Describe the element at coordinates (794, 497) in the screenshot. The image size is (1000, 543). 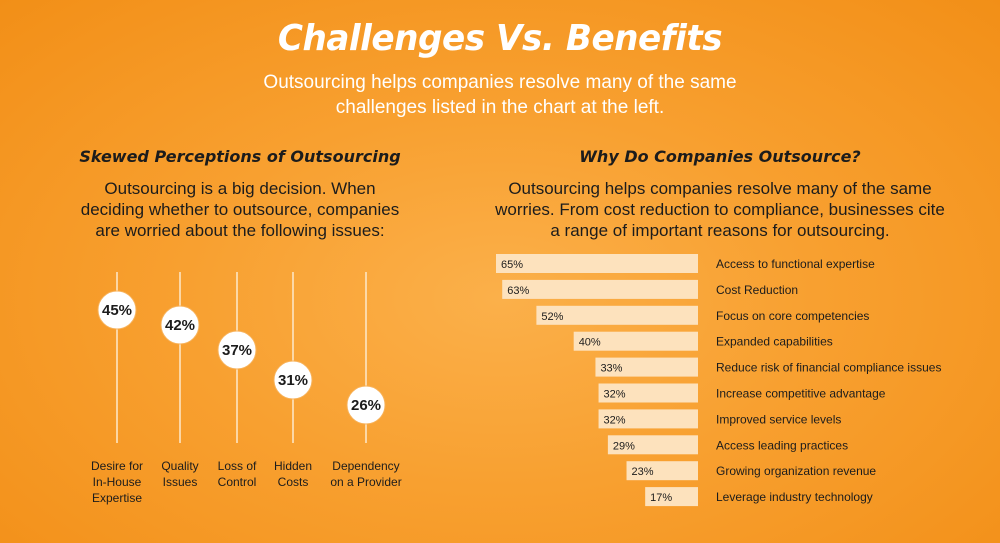
I see `bar-category-label: Leverage industry technology` at that location.